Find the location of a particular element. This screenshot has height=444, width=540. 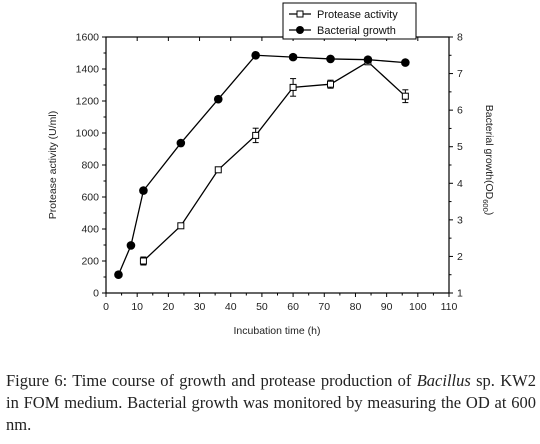

x-tick-label: 10 is located at coordinates (137, 307).